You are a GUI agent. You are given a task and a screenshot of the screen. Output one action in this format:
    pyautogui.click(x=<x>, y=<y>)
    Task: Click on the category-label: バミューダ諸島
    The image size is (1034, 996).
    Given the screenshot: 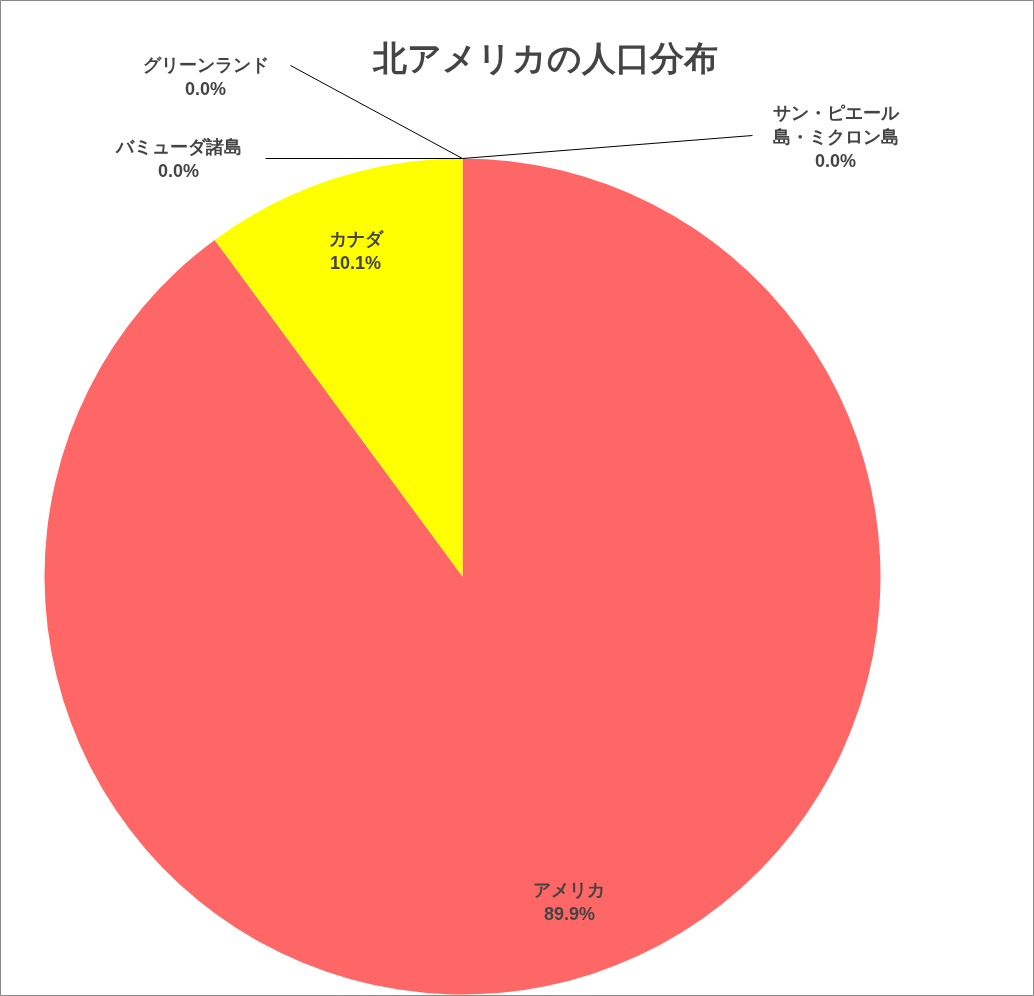 What is the action you would take?
    pyautogui.click(x=178, y=146)
    